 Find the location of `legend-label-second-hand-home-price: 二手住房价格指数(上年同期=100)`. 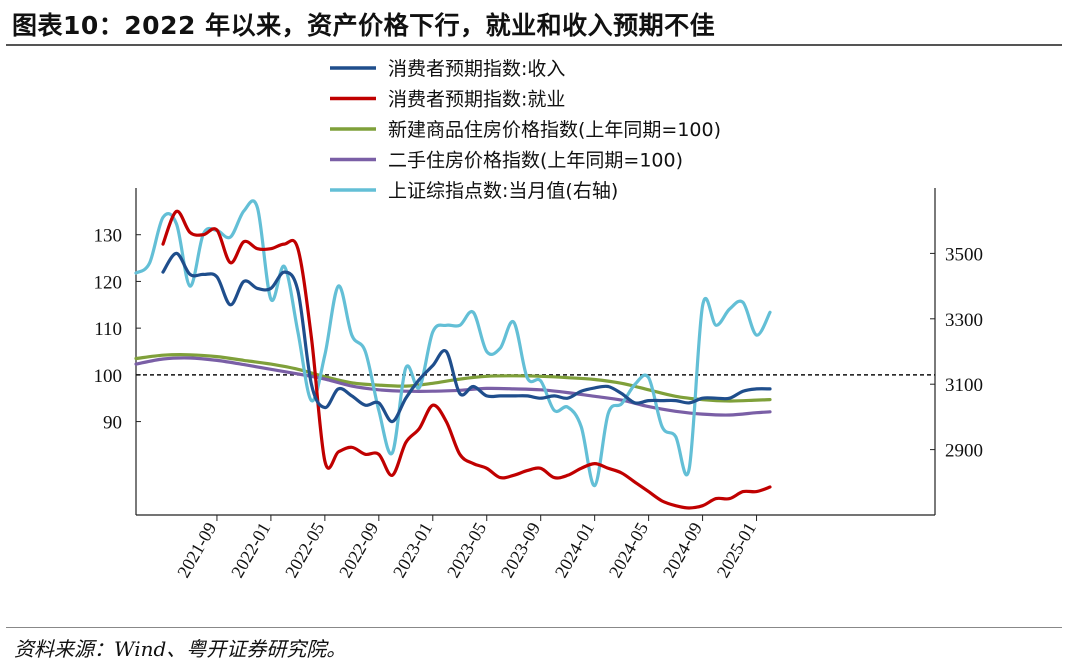

legend-label-second-hand-home-price: 二手住房价格指数(上年同期=100) is located at coordinates (535, 161).